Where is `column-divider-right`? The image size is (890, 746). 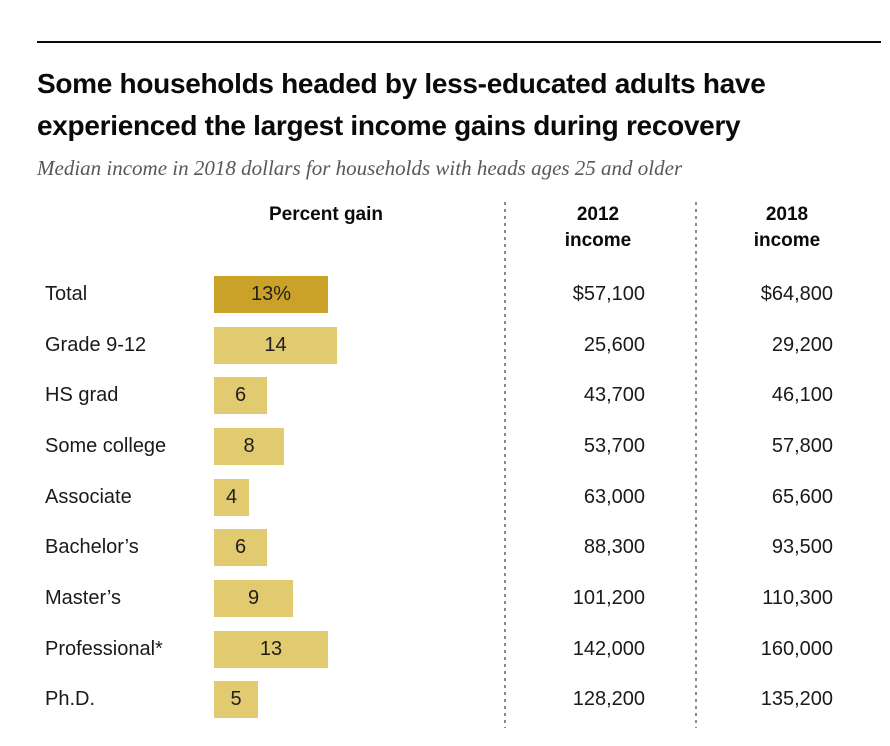 column-divider-right is located at coordinates (696, 465).